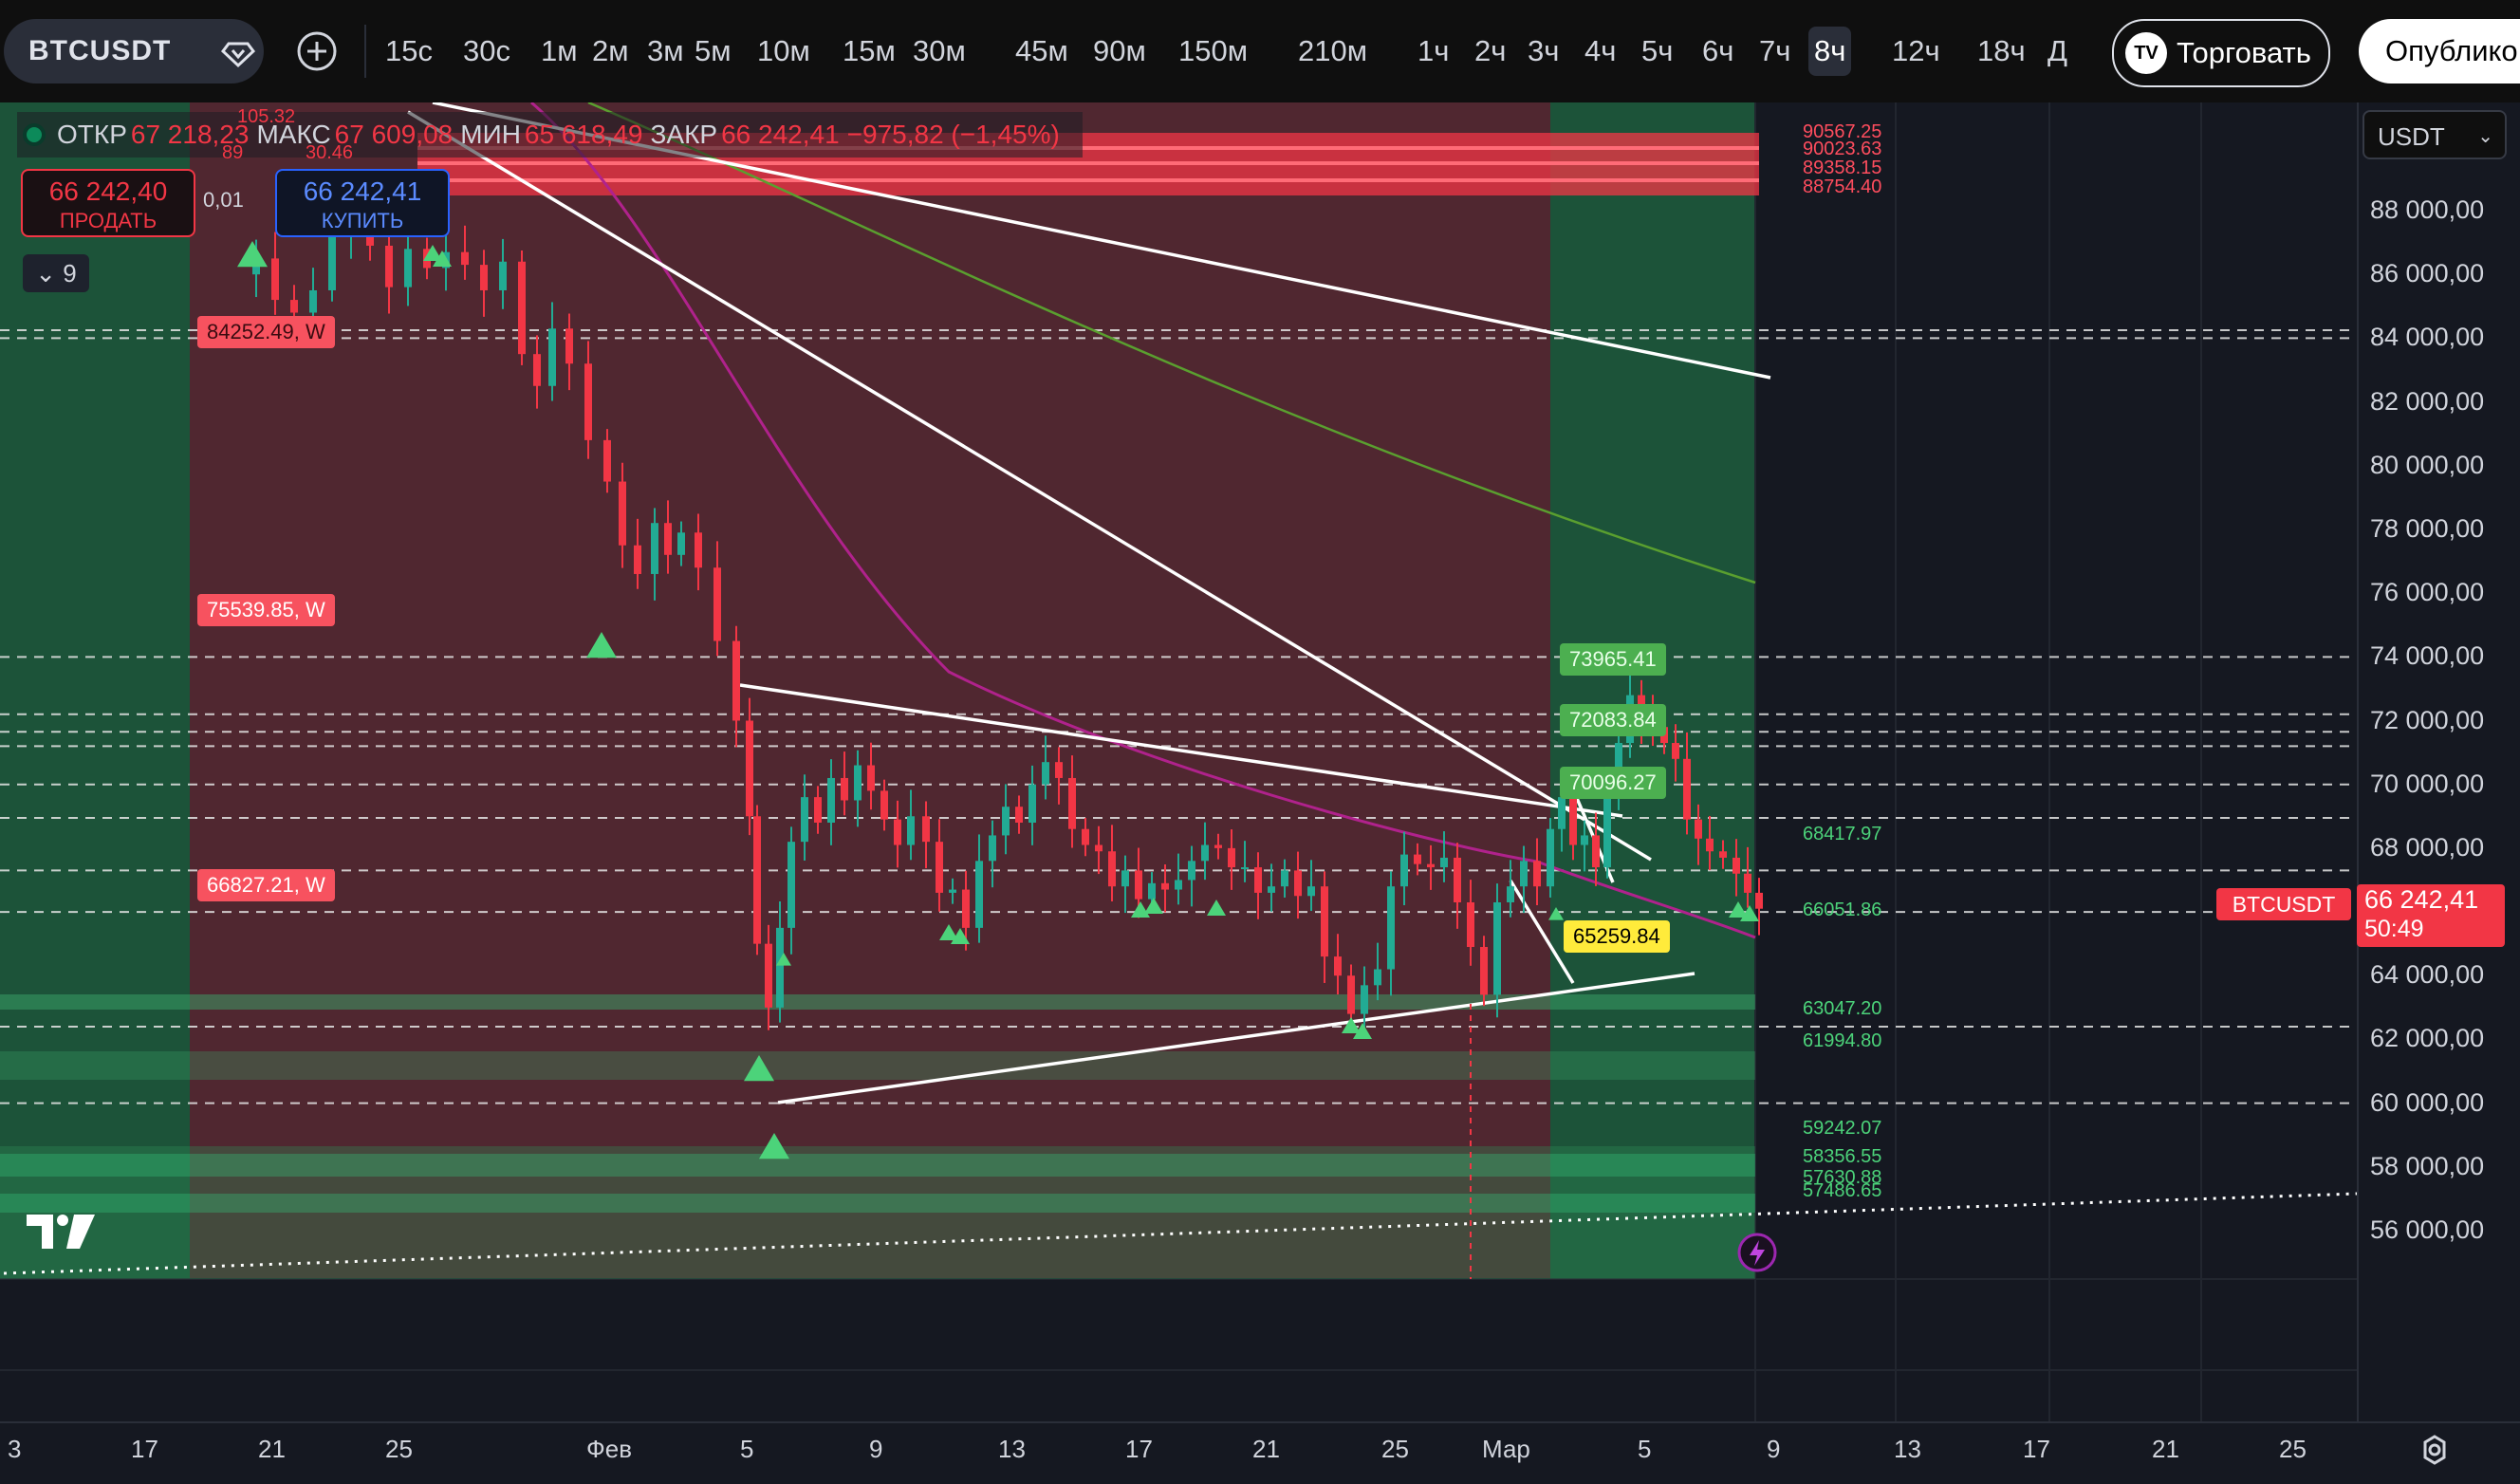 Image resolution: width=2520 pixels, height=1484 pixels. What do you see at coordinates (2427, 1229) in the screenshot?
I see `price-axis-label: 56 000,00` at bounding box center [2427, 1229].